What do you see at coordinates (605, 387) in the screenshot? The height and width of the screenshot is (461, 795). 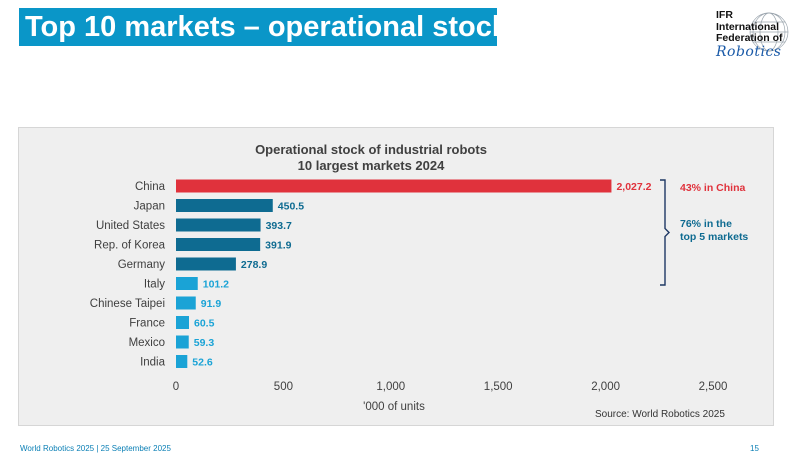 I see `x-tick-label: 2,000` at bounding box center [605, 387].